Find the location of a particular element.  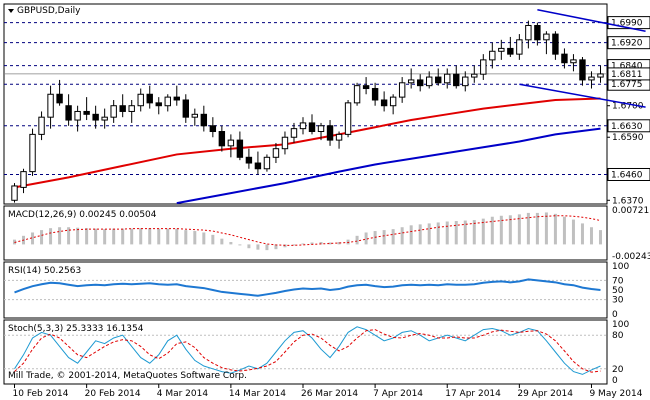

level-label: 1.6990 is located at coordinates (627, 24).